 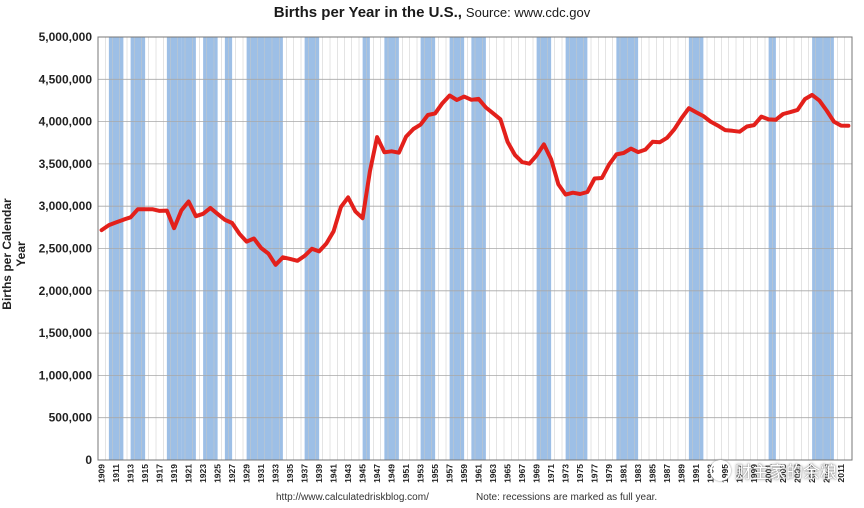 I want to click on footer-url: http://www.calculatedriskblog.com/, so click(x=352, y=497).